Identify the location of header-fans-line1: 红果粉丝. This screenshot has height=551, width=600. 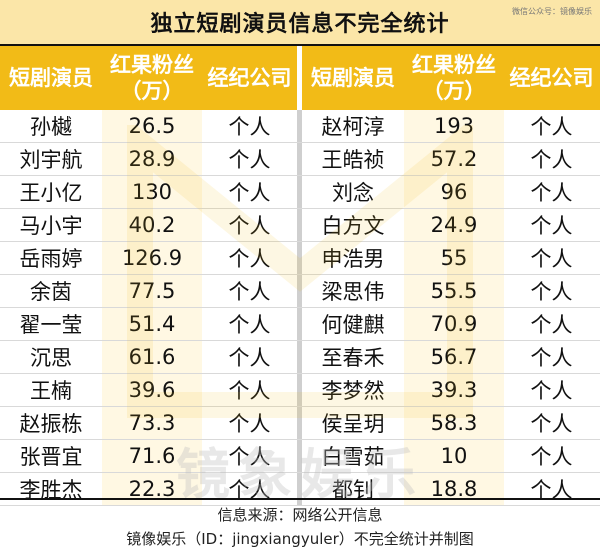
(152, 64).